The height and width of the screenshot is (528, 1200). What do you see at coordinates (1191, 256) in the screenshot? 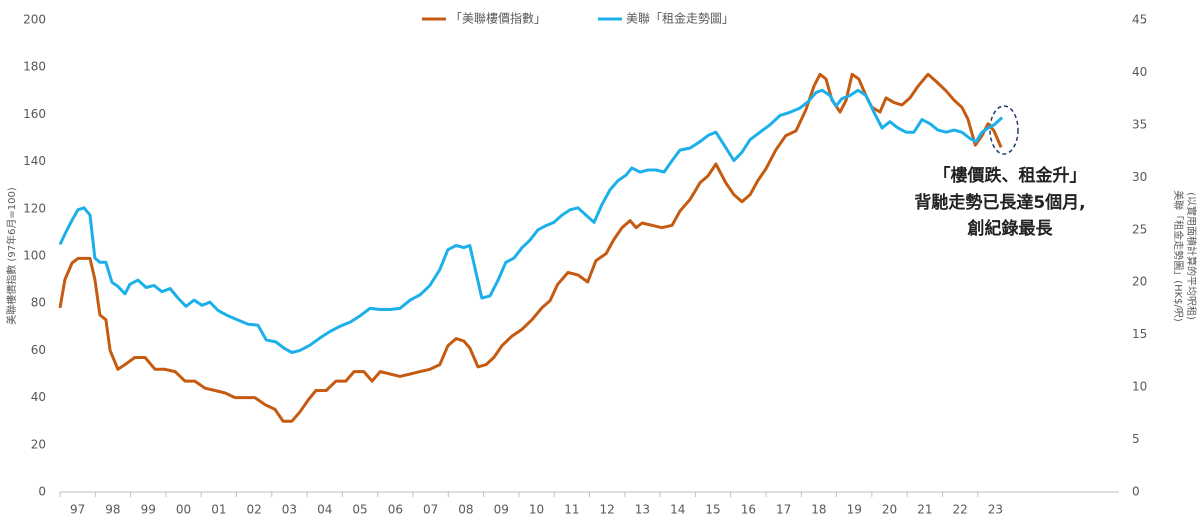
I see `y2-axis-note: (以實用面積計算的平均呎租)` at bounding box center [1191, 256].